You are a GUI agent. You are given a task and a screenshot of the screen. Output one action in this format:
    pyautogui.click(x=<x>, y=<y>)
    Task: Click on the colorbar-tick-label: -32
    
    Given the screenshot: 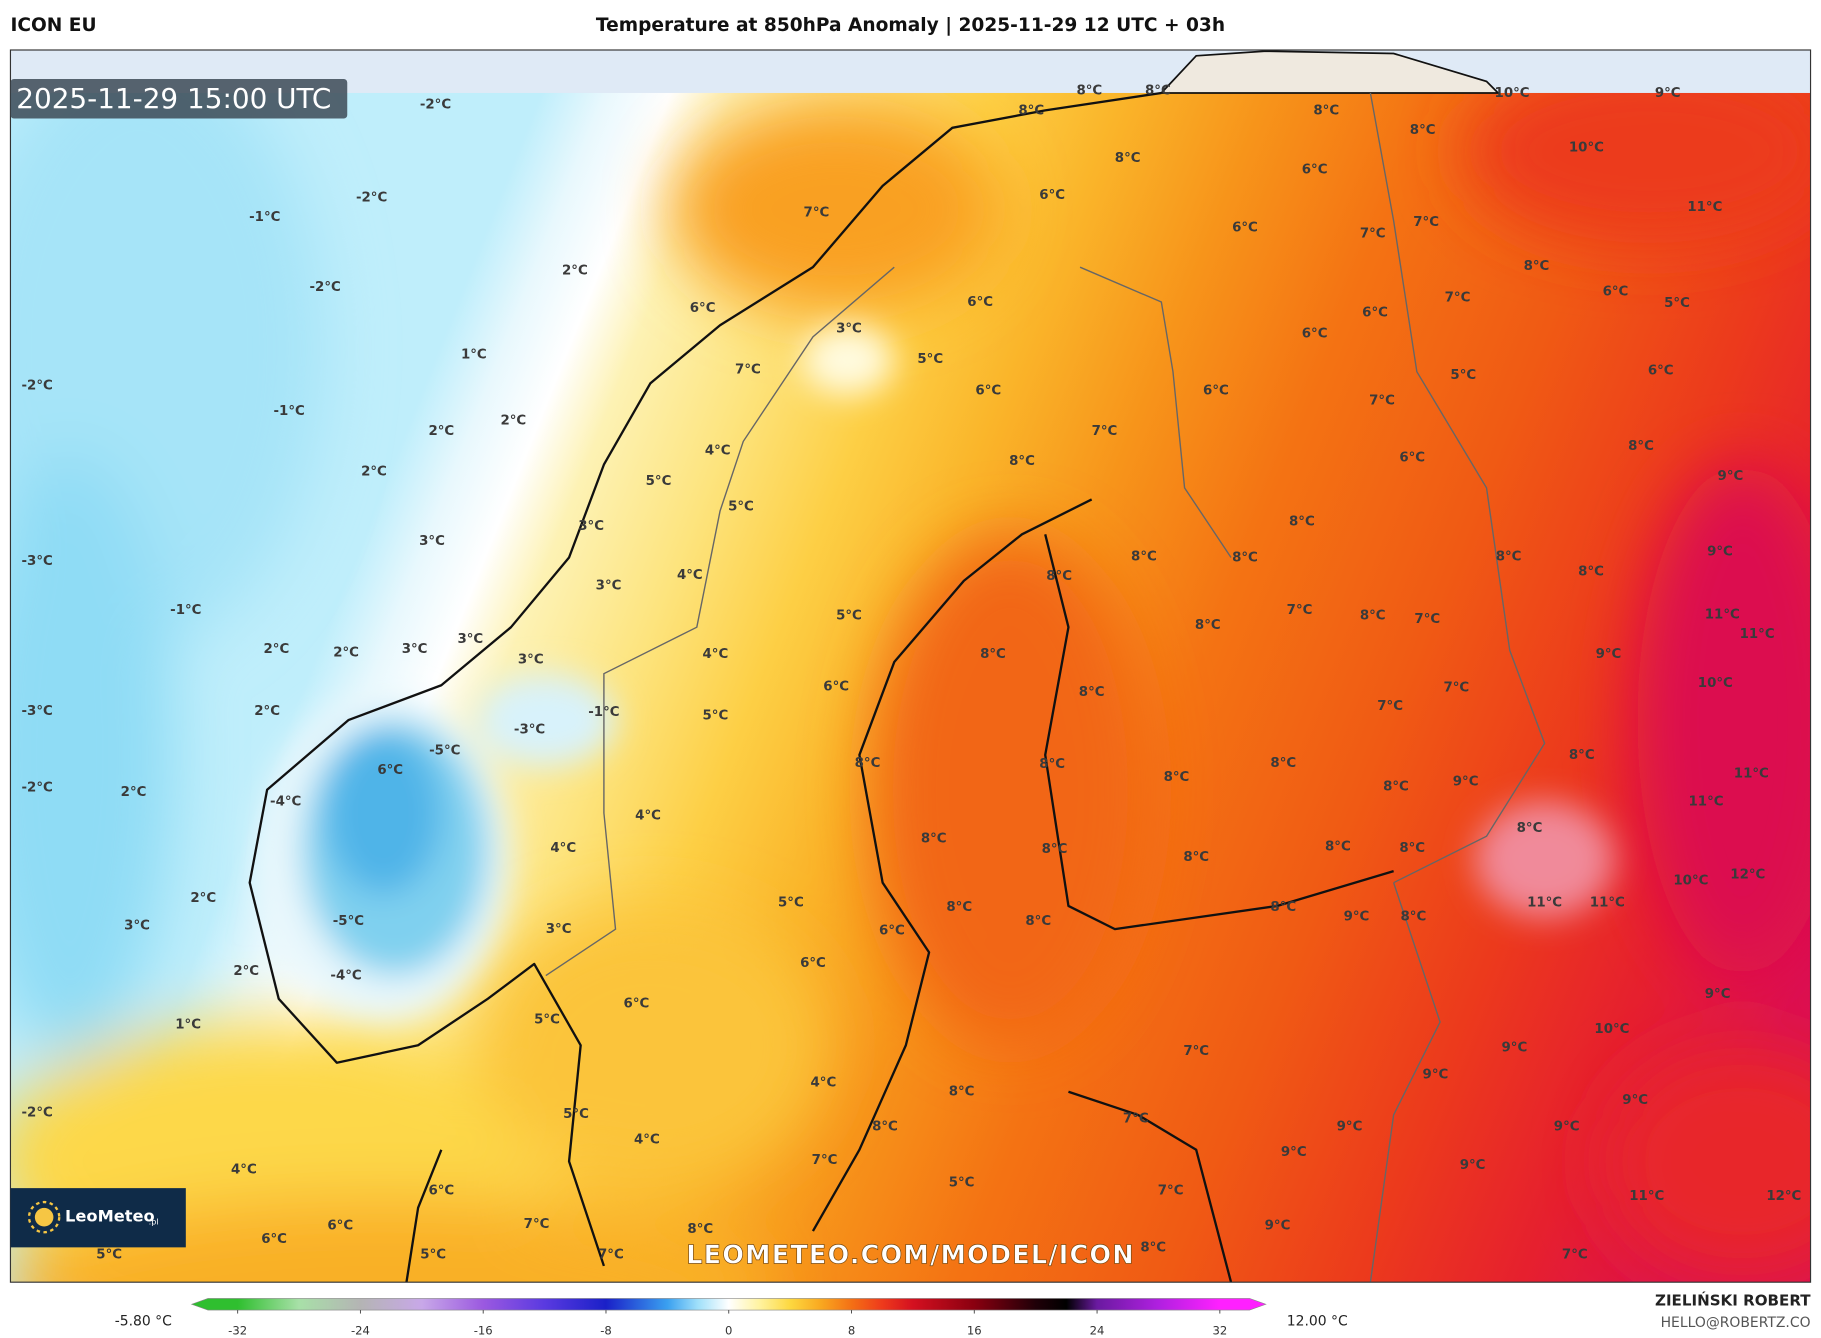 What is the action you would take?
    pyautogui.click(x=237, y=1330)
    